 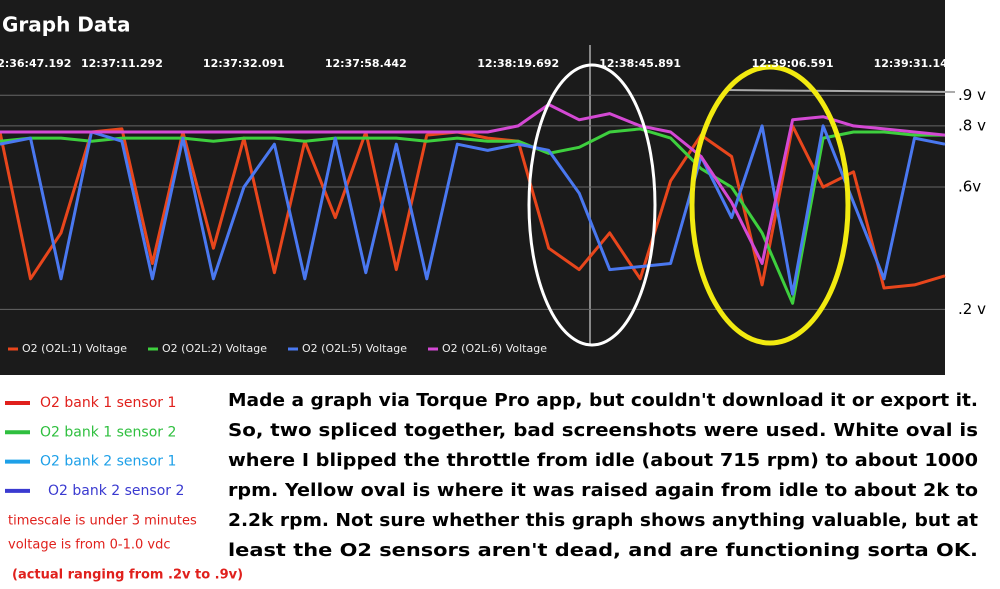 I want to click on legend-label: O2 (O2L:5) Voltage, so click(x=354, y=348).